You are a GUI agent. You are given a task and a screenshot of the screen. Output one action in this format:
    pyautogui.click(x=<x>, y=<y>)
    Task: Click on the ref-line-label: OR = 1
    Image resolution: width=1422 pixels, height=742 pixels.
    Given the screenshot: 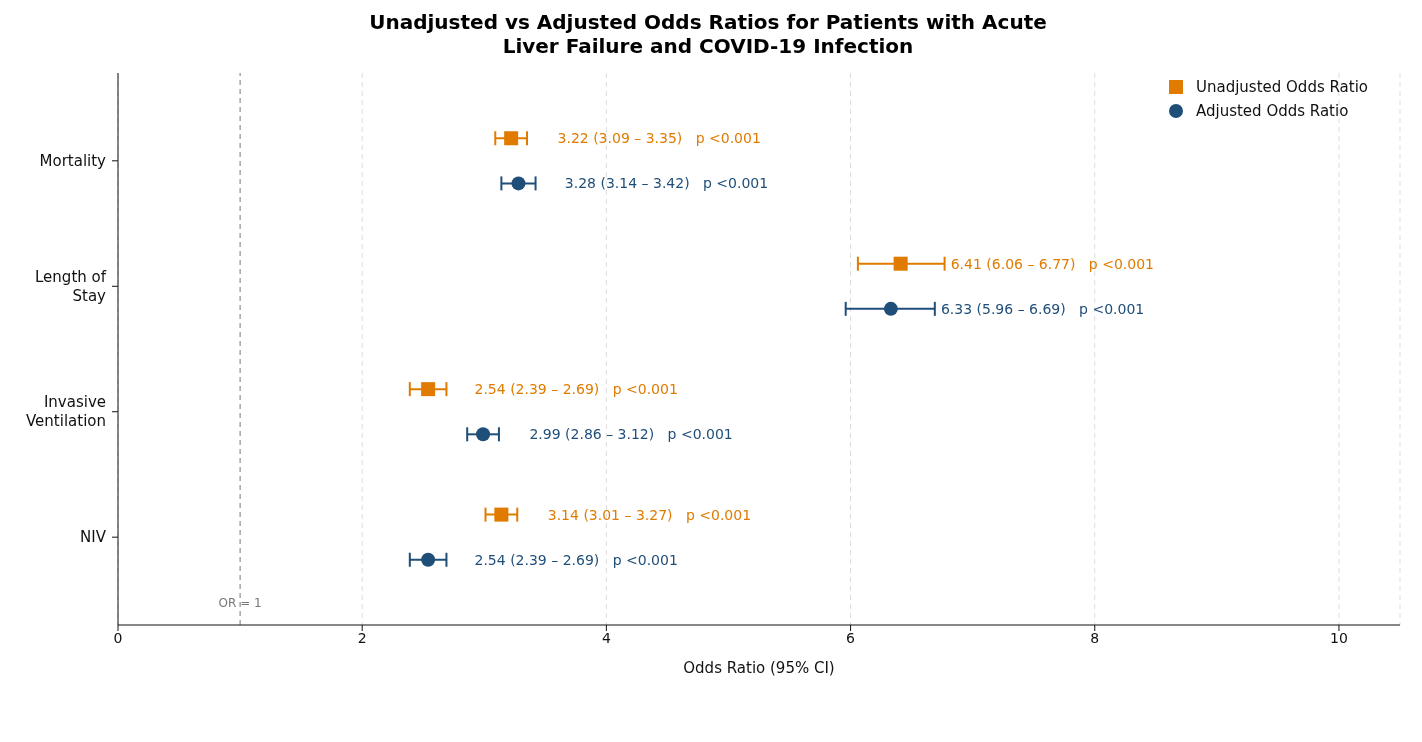 What is the action you would take?
    pyautogui.click(x=240, y=603)
    